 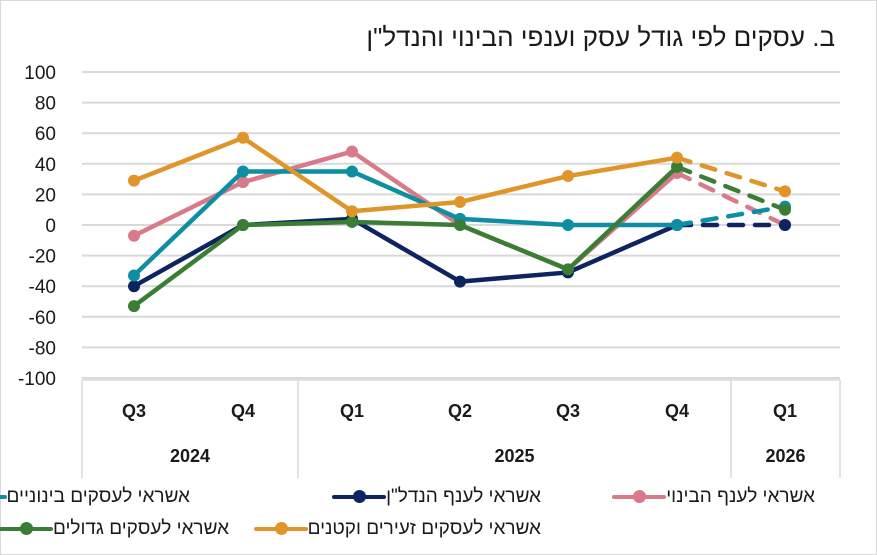 I want to click on legend-item: אשראי לעסקים בינוניים, so click(x=95, y=497).